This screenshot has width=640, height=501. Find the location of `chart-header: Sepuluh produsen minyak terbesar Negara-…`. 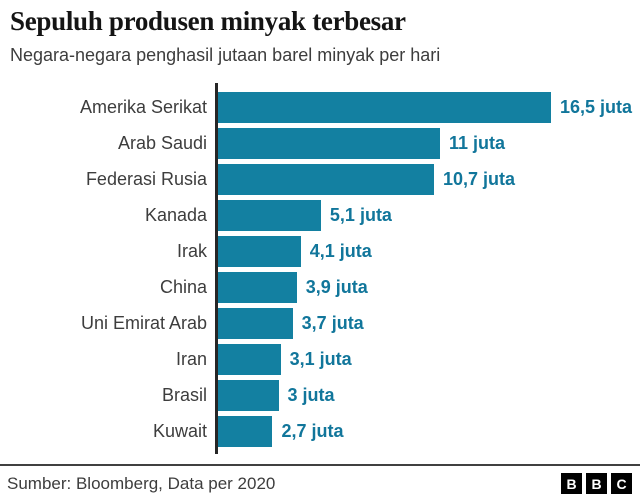

chart-header: Sepuluh produsen minyak terbesar Negara-… is located at coordinates (320, 33).